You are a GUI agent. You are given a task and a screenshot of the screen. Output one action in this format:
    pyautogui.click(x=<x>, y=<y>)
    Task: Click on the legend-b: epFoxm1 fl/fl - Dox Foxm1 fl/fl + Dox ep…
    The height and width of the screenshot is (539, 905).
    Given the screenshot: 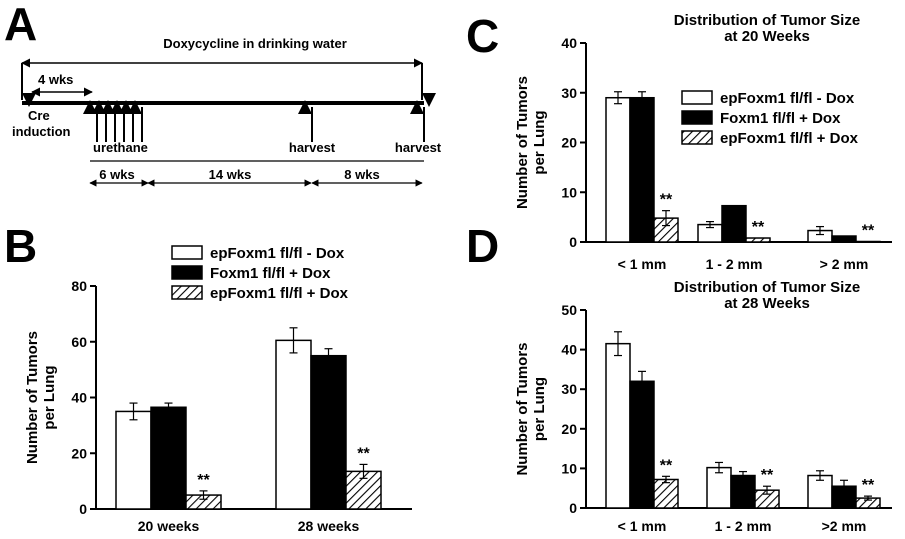 What is the action you would take?
    pyautogui.click(x=260, y=273)
    